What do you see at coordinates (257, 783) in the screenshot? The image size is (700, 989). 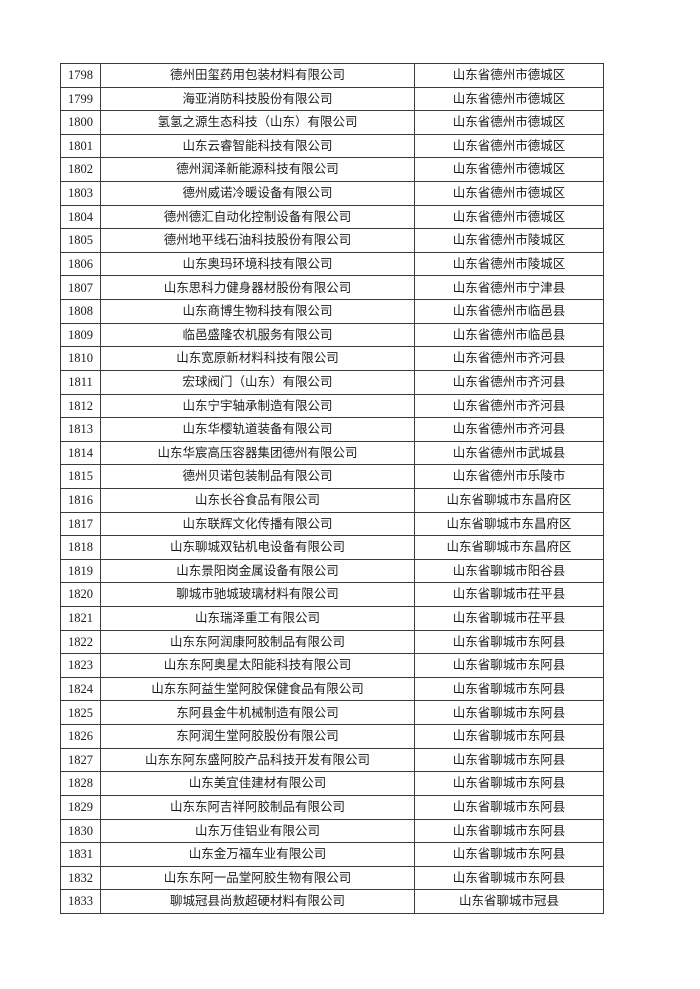 I see `company-name-cell: 山东美宜佳建材有限公司` at bounding box center [257, 783].